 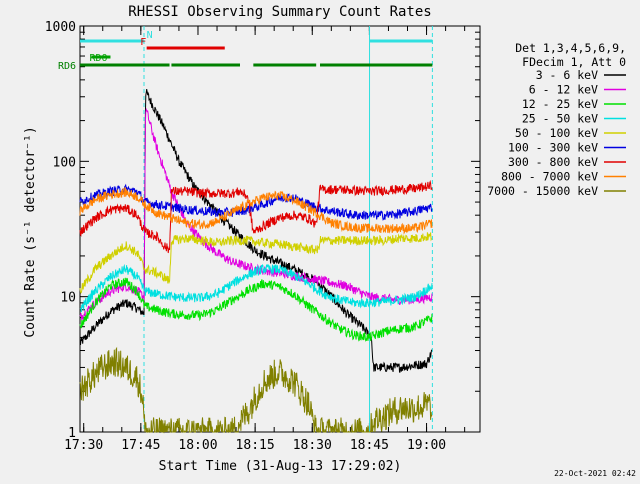 What do you see at coordinates (560, 119) in the screenshot?
I see `legend-label: 25 - 50 keV` at bounding box center [560, 119].